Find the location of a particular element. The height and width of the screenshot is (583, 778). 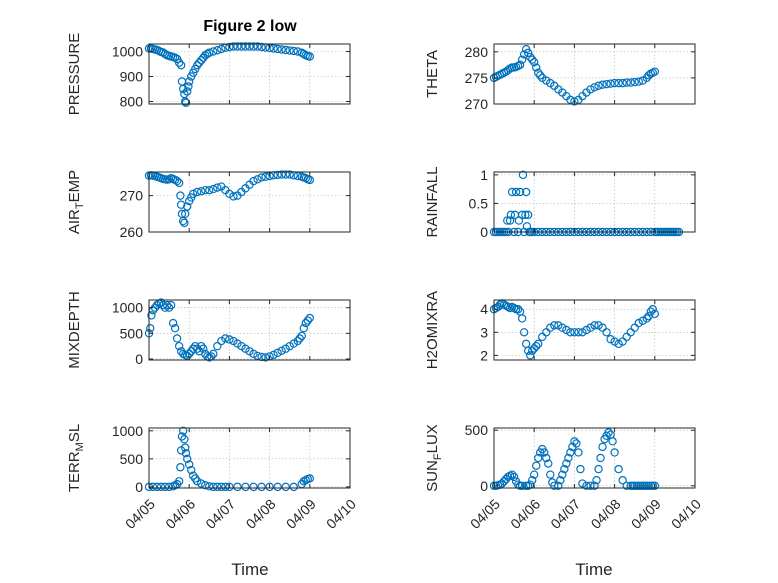

y-tick-label: 500 is located at coordinates (132, 333).